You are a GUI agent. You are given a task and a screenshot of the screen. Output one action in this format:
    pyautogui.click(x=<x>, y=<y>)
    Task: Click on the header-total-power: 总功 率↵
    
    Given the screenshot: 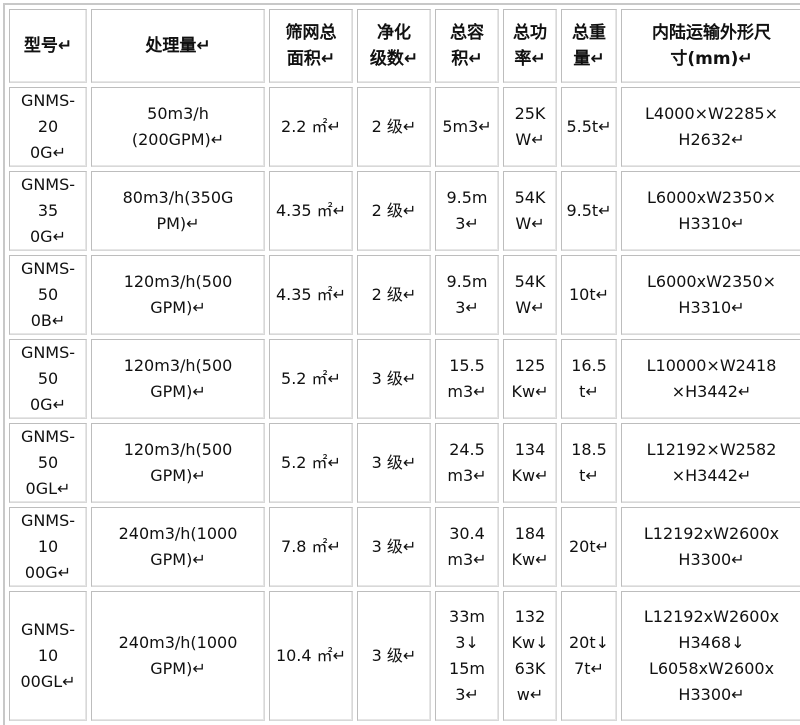 What is the action you would take?
    pyautogui.click(x=530, y=46)
    